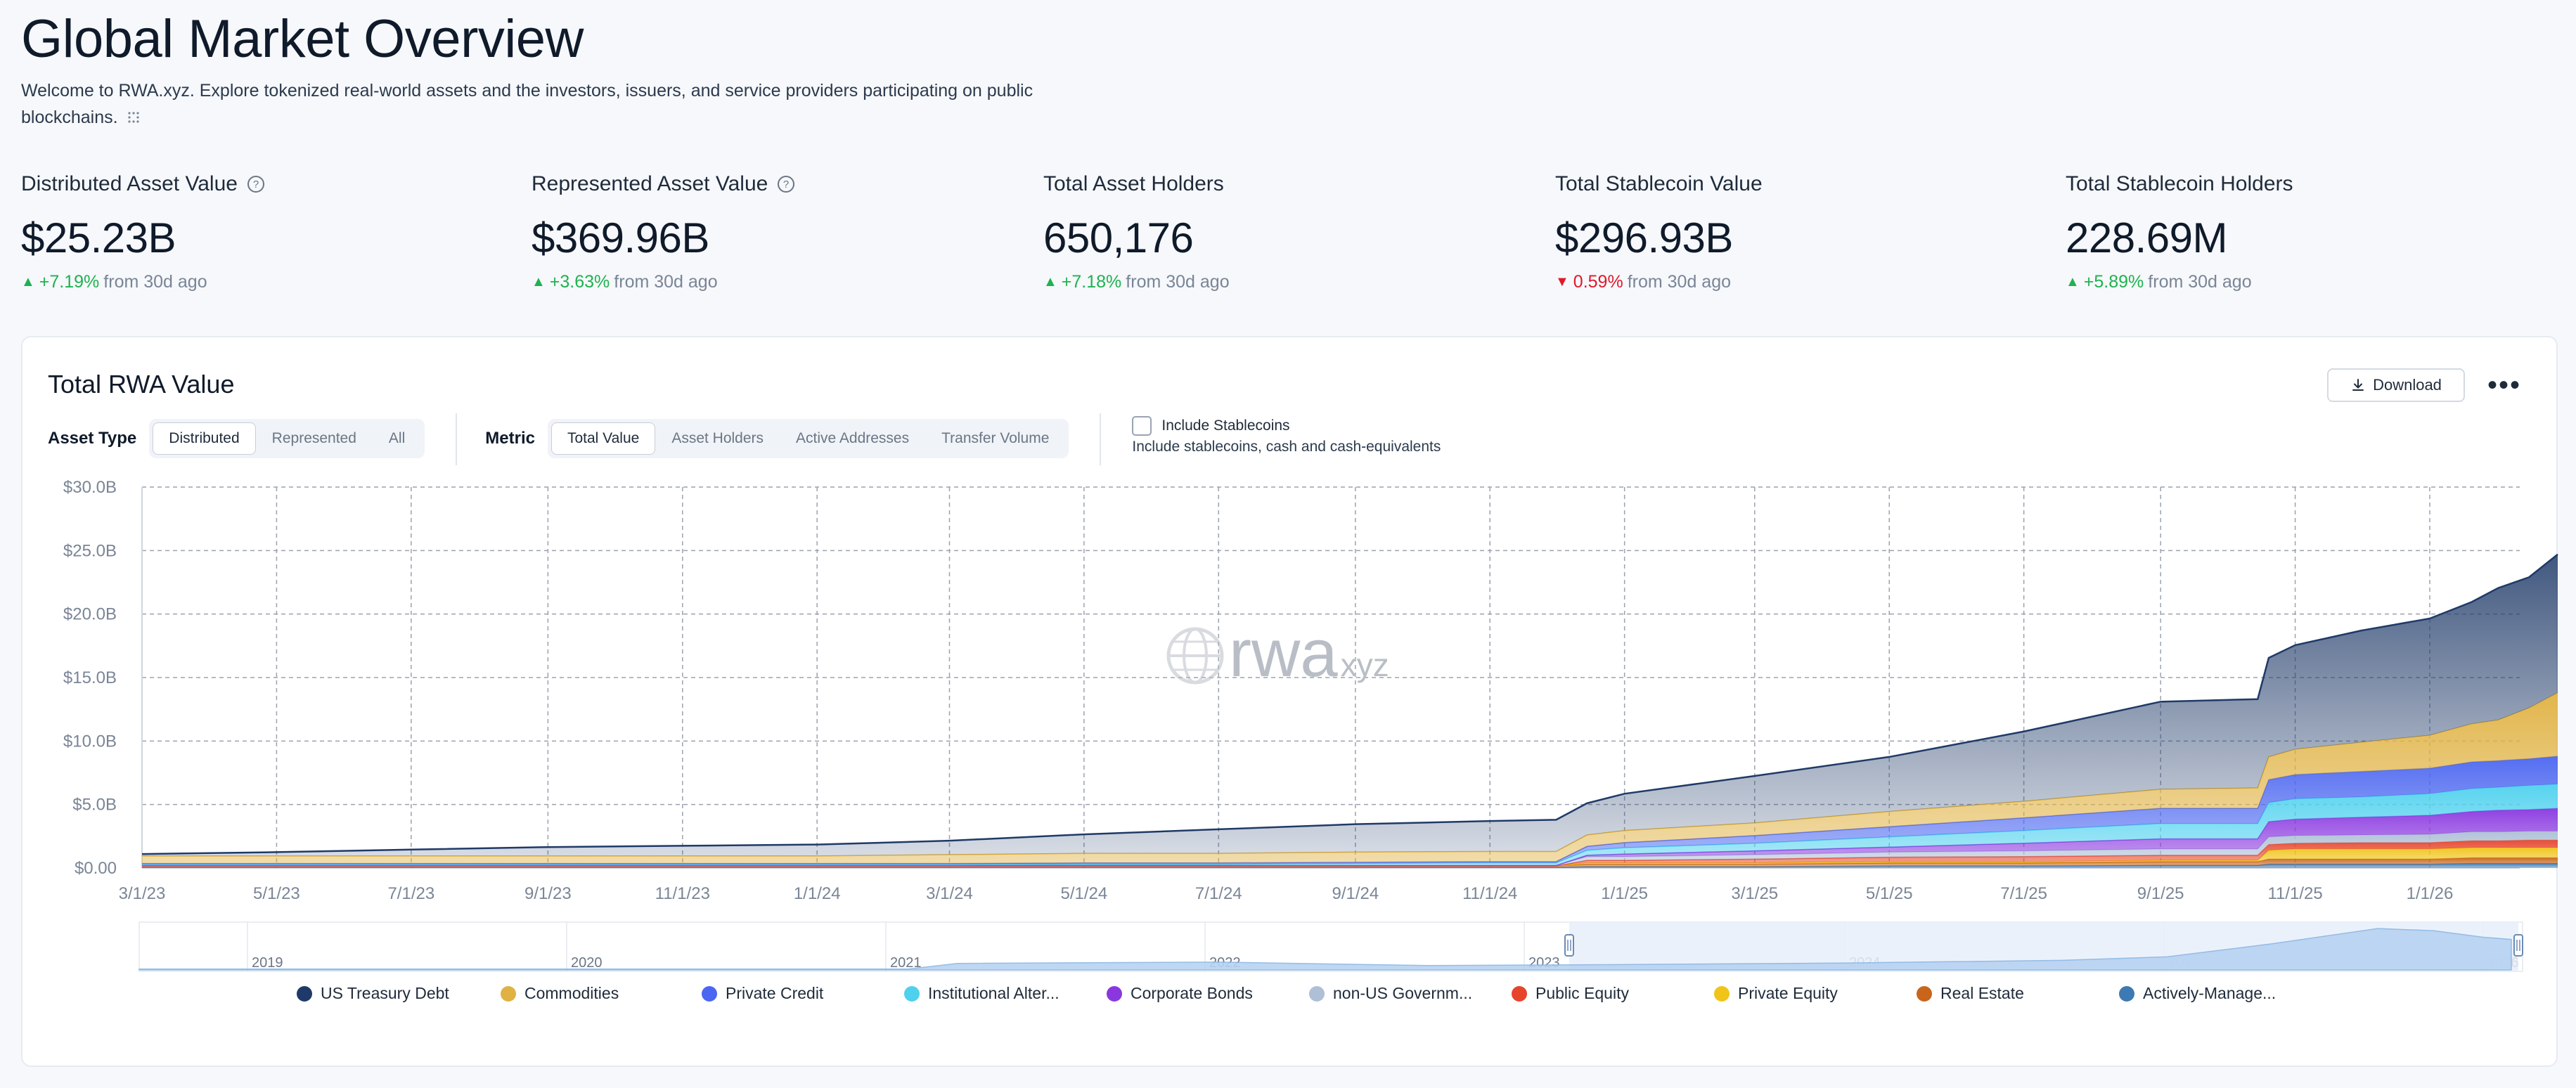  I want to click on area-series-public-equity, so click(1350, 853).